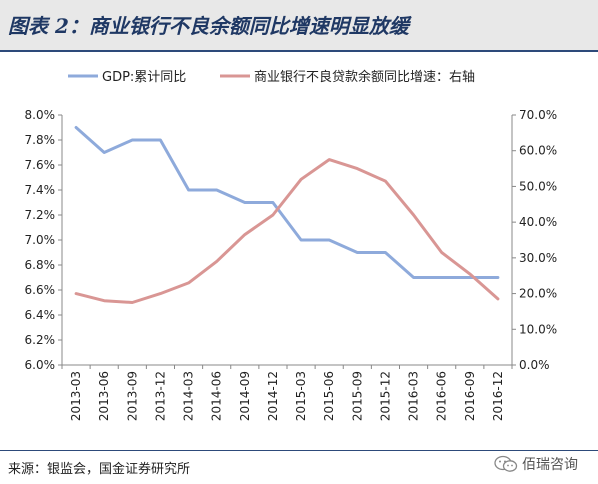  Describe the element at coordinates (538, 258) in the screenshot. I see `right-tick-label: 30.0%` at that location.